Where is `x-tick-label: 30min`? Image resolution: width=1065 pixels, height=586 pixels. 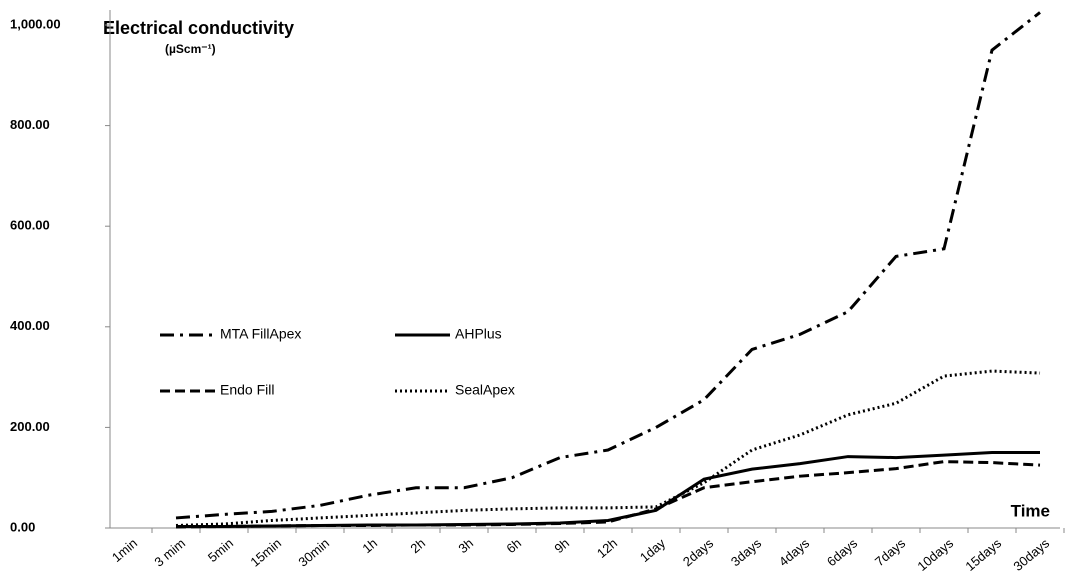 x-tick-label: 30min is located at coordinates (313, 552).